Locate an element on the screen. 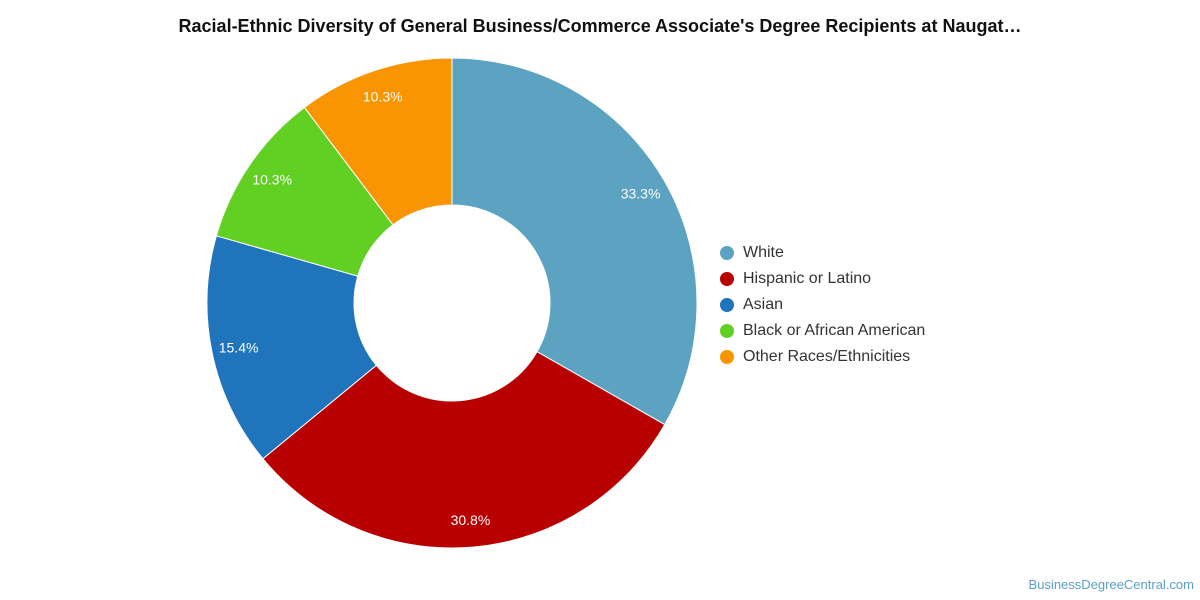 This screenshot has height=600, width=1200. legend-label: White is located at coordinates (763, 252).